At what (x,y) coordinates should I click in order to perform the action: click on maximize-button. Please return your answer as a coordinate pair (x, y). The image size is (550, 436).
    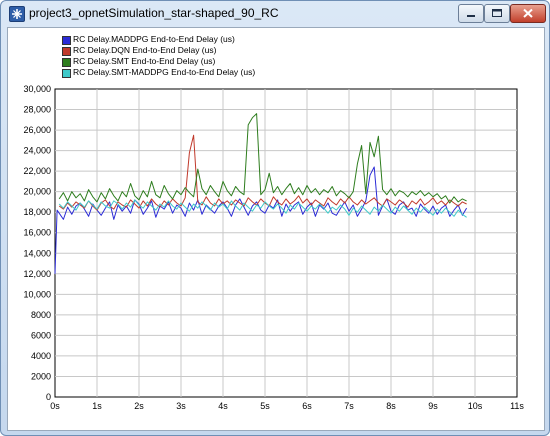
    Looking at the image, I should click on (497, 13).